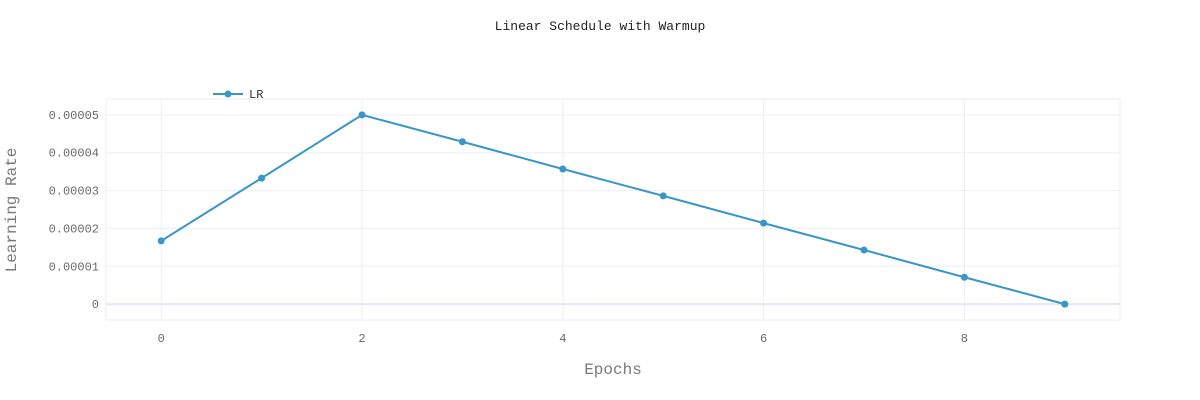 The height and width of the screenshot is (400, 1200). What do you see at coordinates (74, 229) in the screenshot?
I see `y-tick-label: 0.00002` at bounding box center [74, 229].